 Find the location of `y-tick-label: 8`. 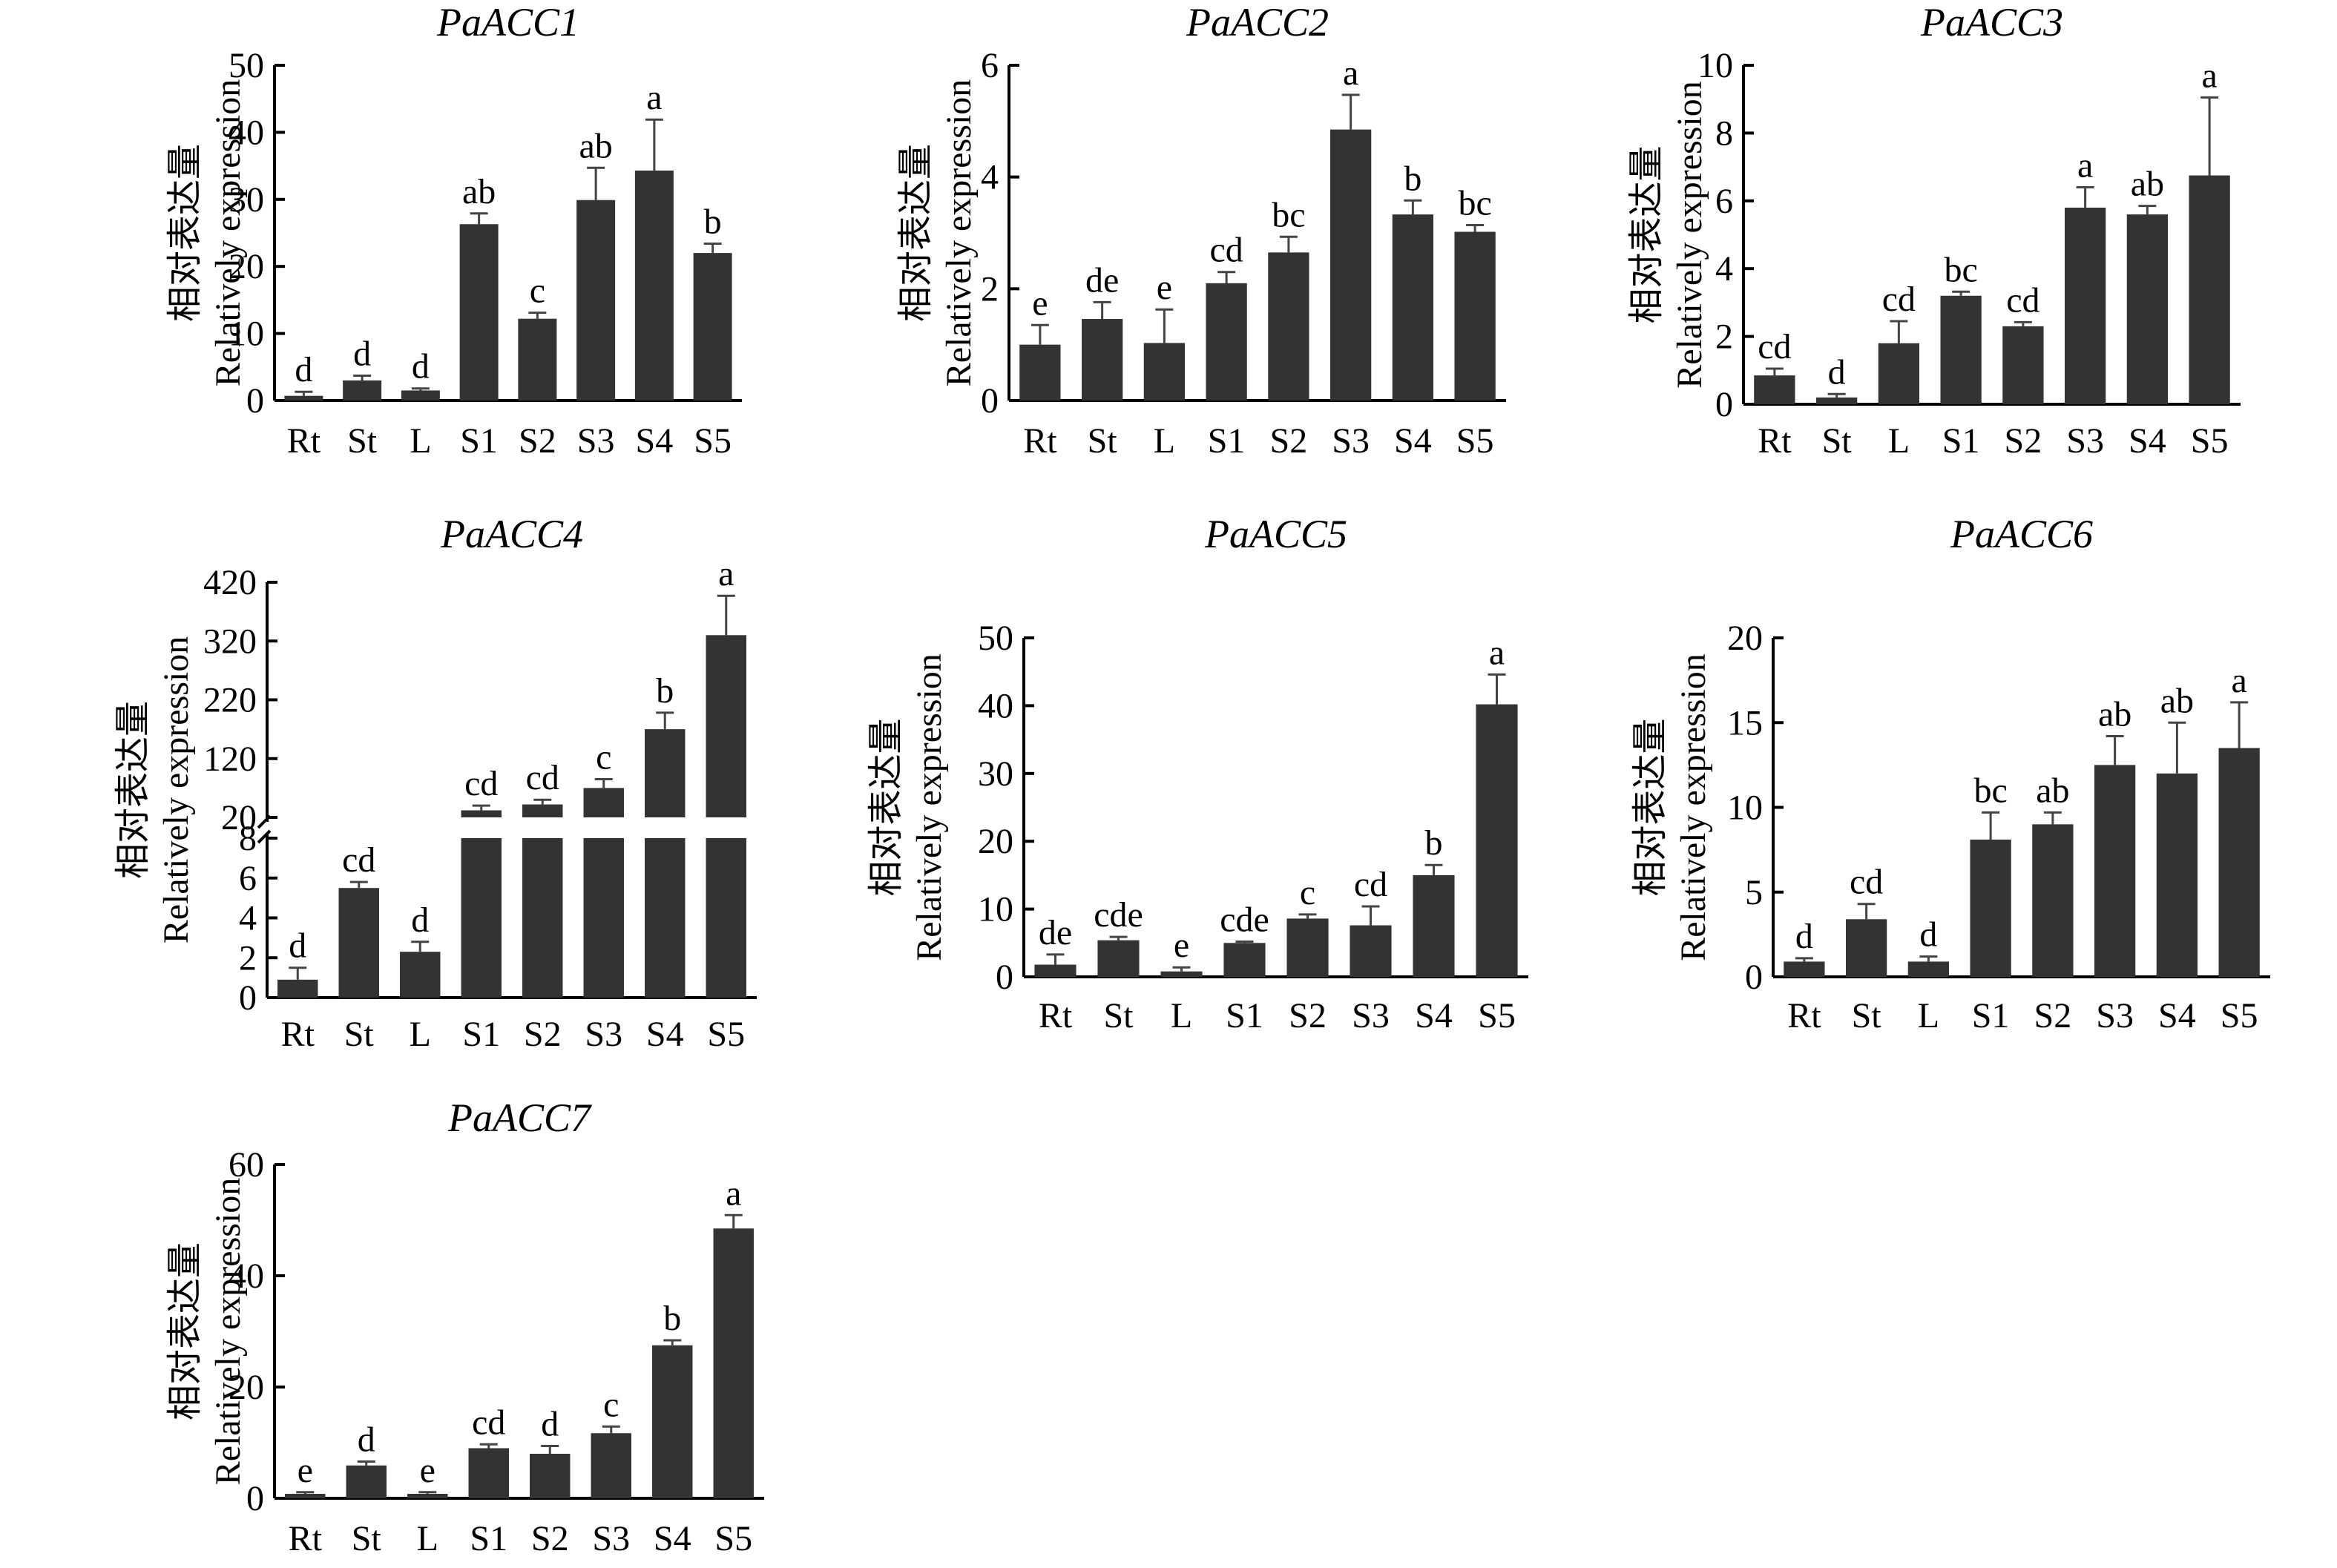

y-tick-label: 8 is located at coordinates (248, 839).